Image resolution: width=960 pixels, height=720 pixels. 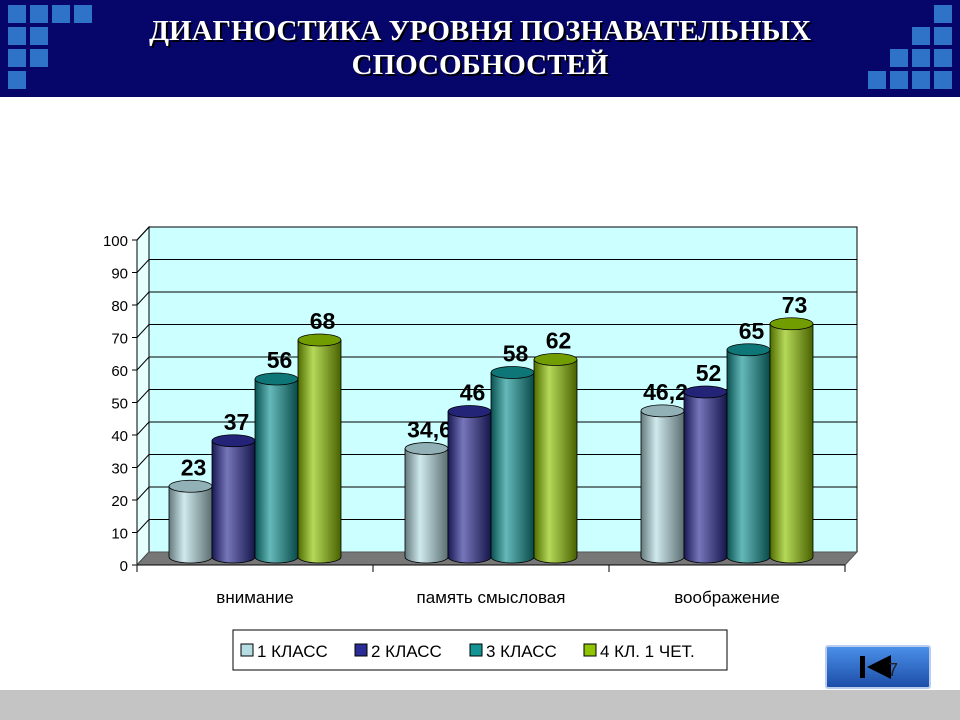 I want to click on bar-1-2: 34,6, so click(x=428, y=490).